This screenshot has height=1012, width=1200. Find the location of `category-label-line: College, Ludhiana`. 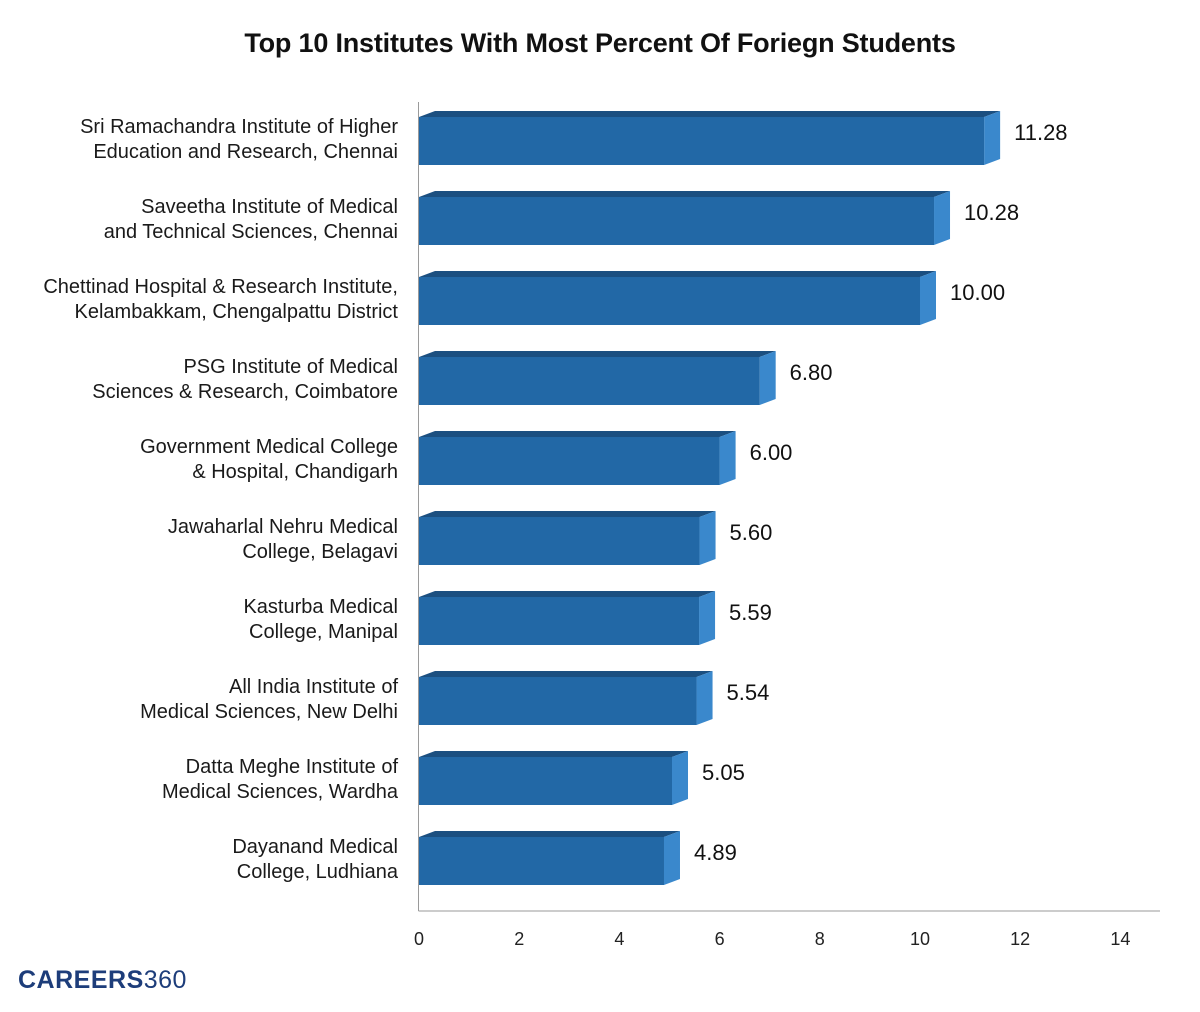

category-label-line: College, Ludhiana is located at coordinates (318, 872).